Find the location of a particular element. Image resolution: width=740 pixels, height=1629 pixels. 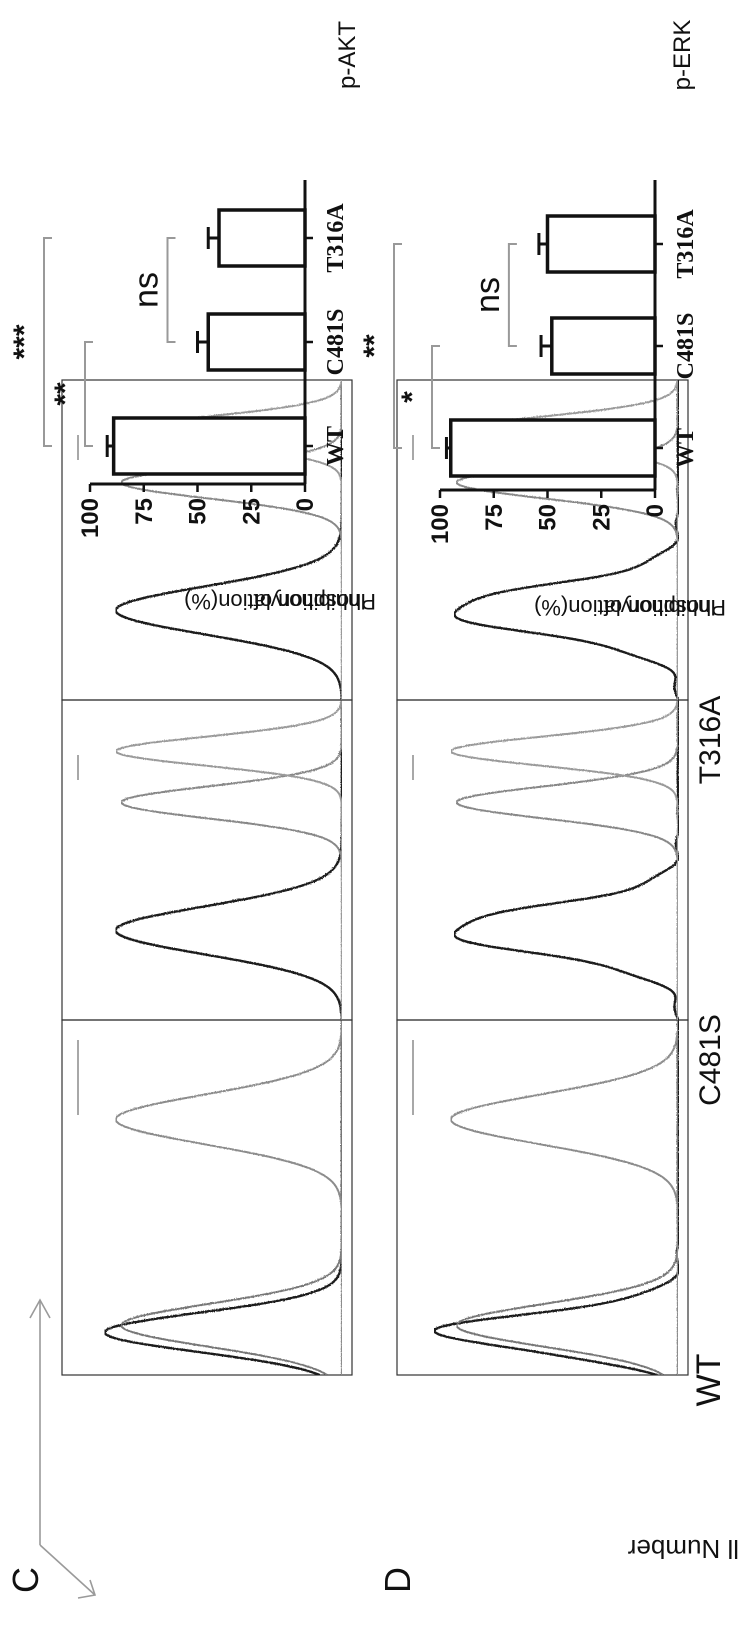

chart-title-p-akt: p-AKT is located at coordinates (347, 55).